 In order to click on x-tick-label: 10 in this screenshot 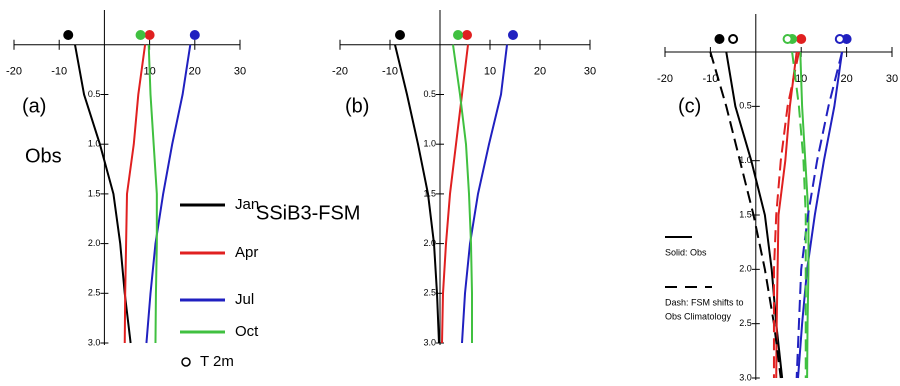, I will do `click(490, 72)`.